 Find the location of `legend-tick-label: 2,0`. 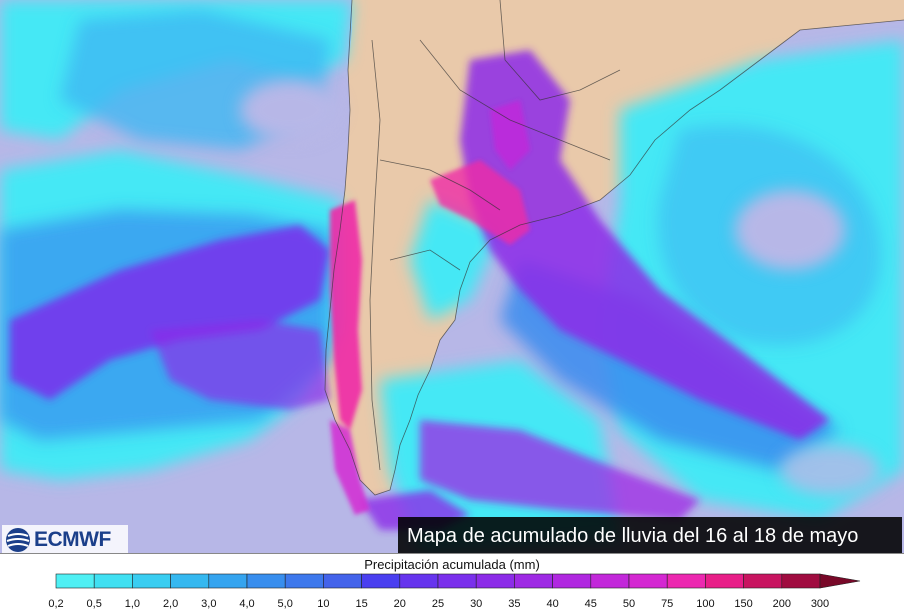

legend-tick-label: 2,0 is located at coordinates (170, 604).